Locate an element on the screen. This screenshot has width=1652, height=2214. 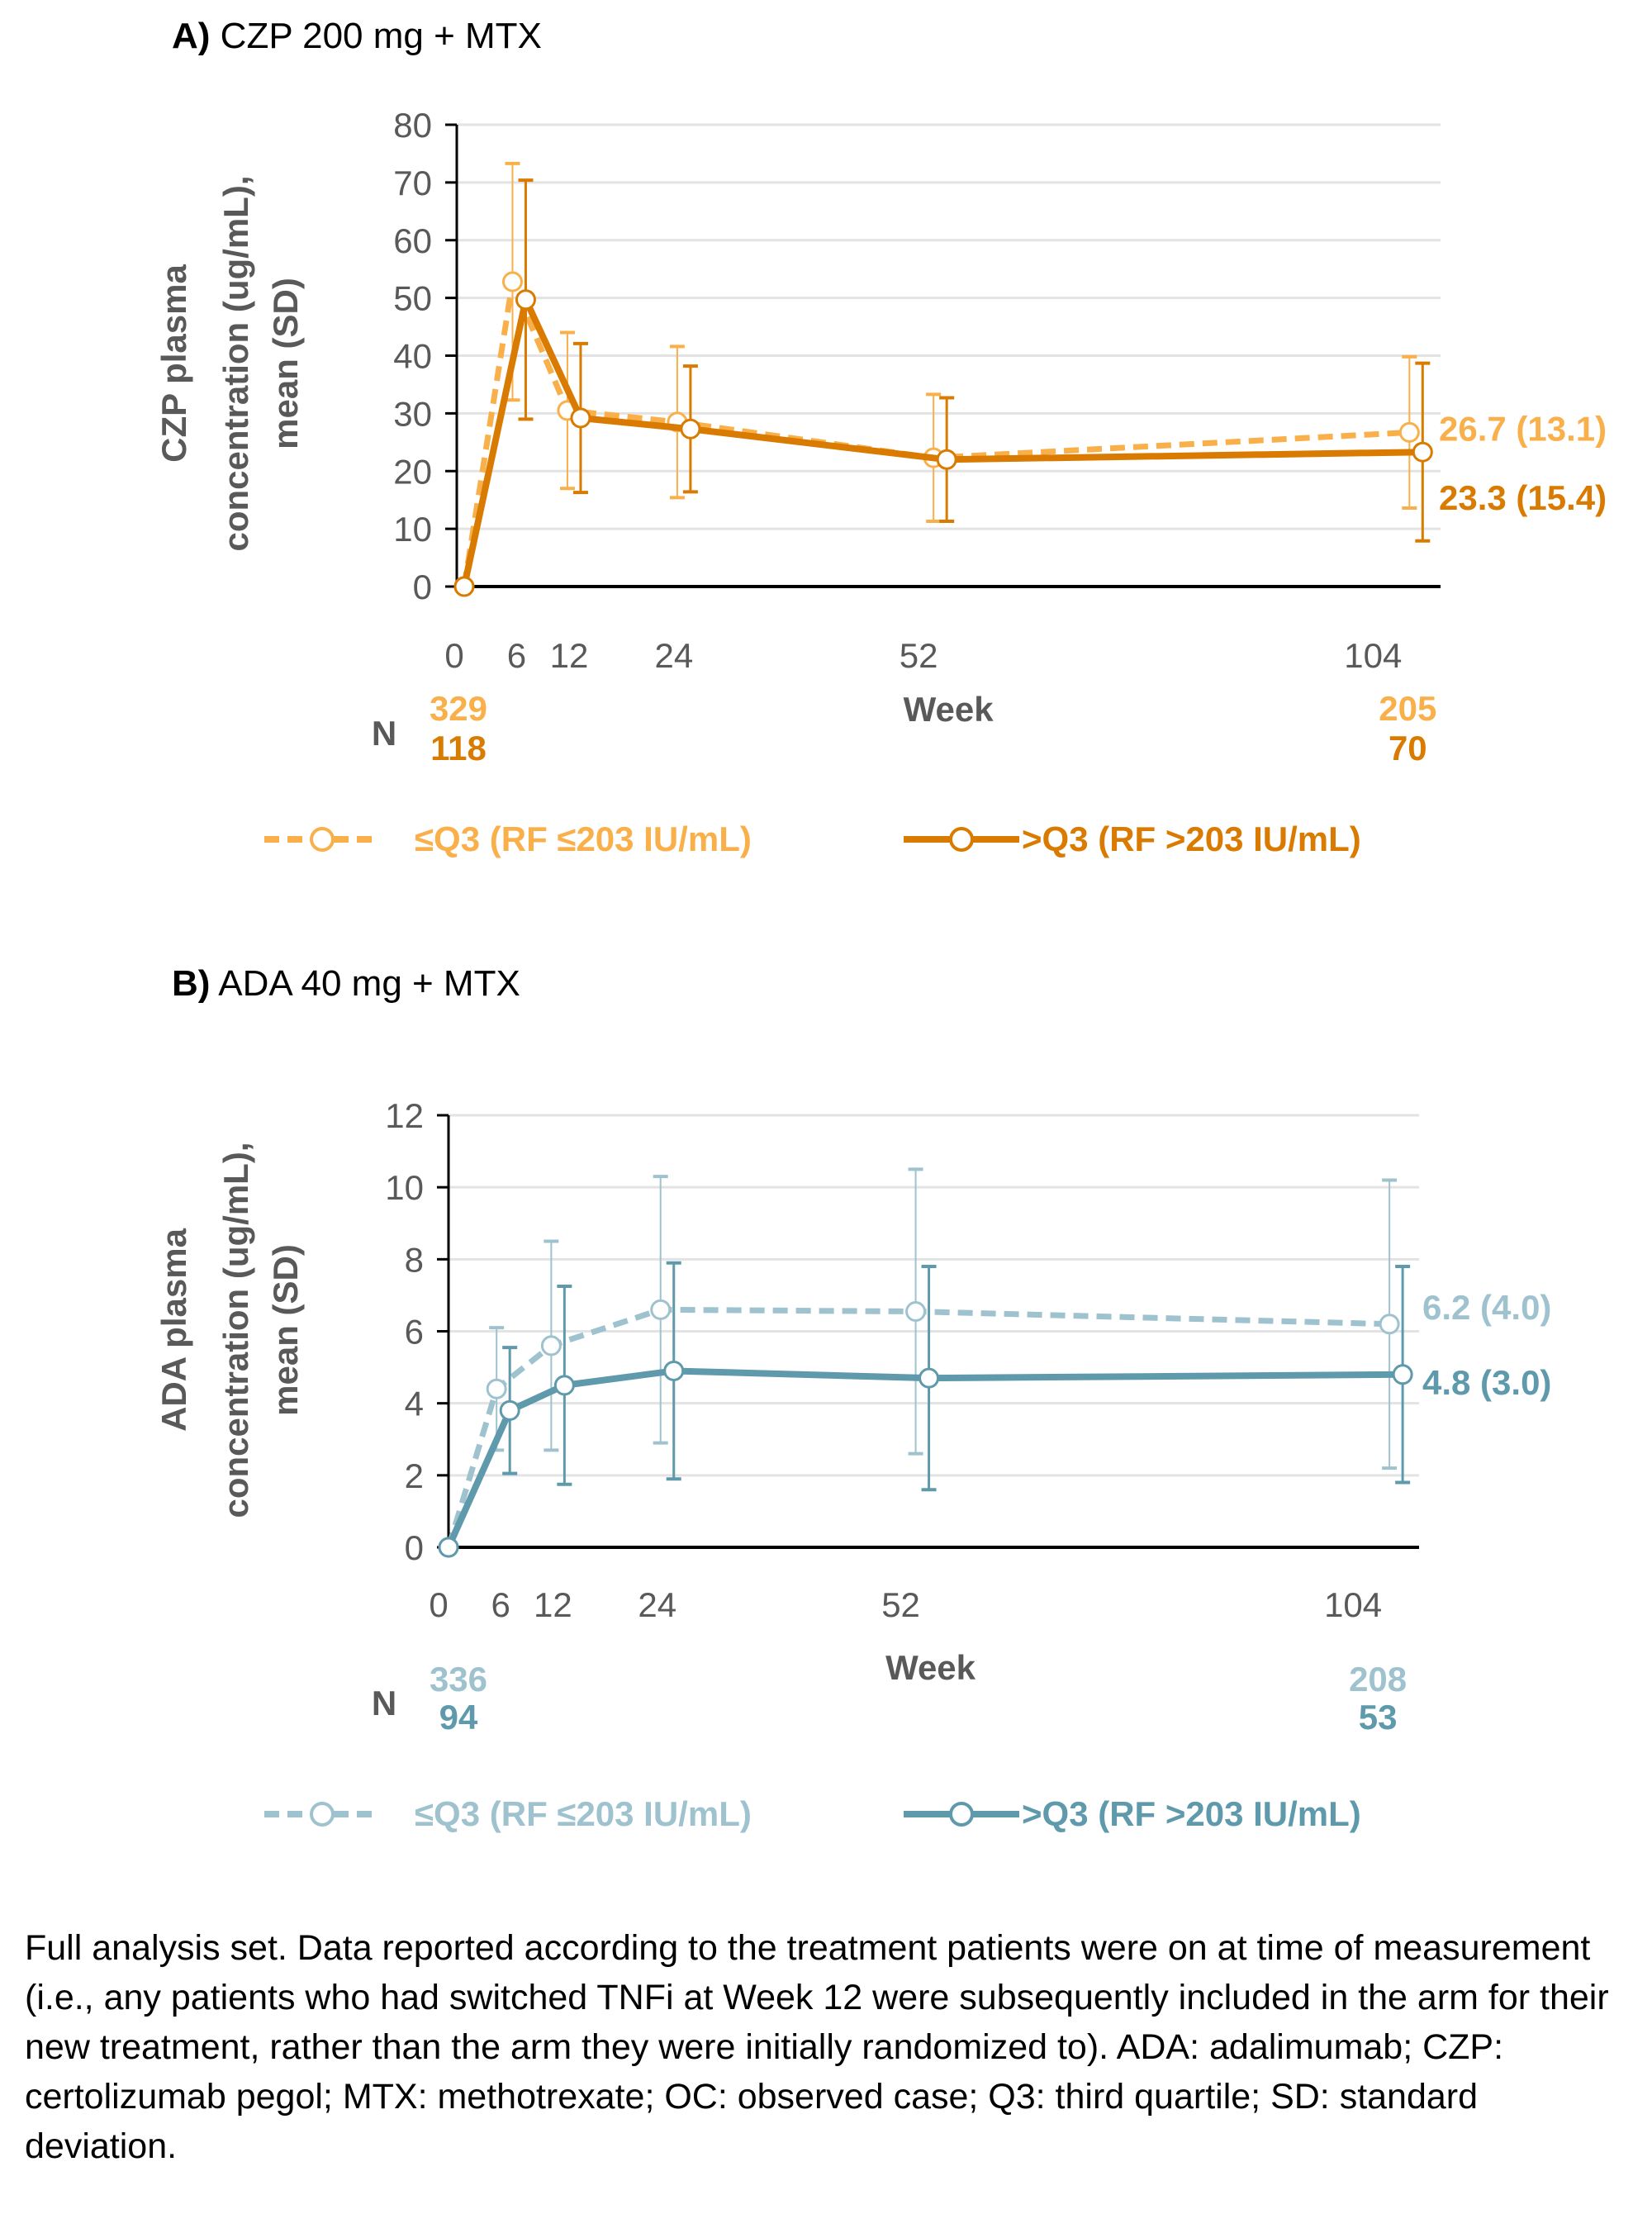
y-tick-label: 8 is located at coordinates (414, 1259).